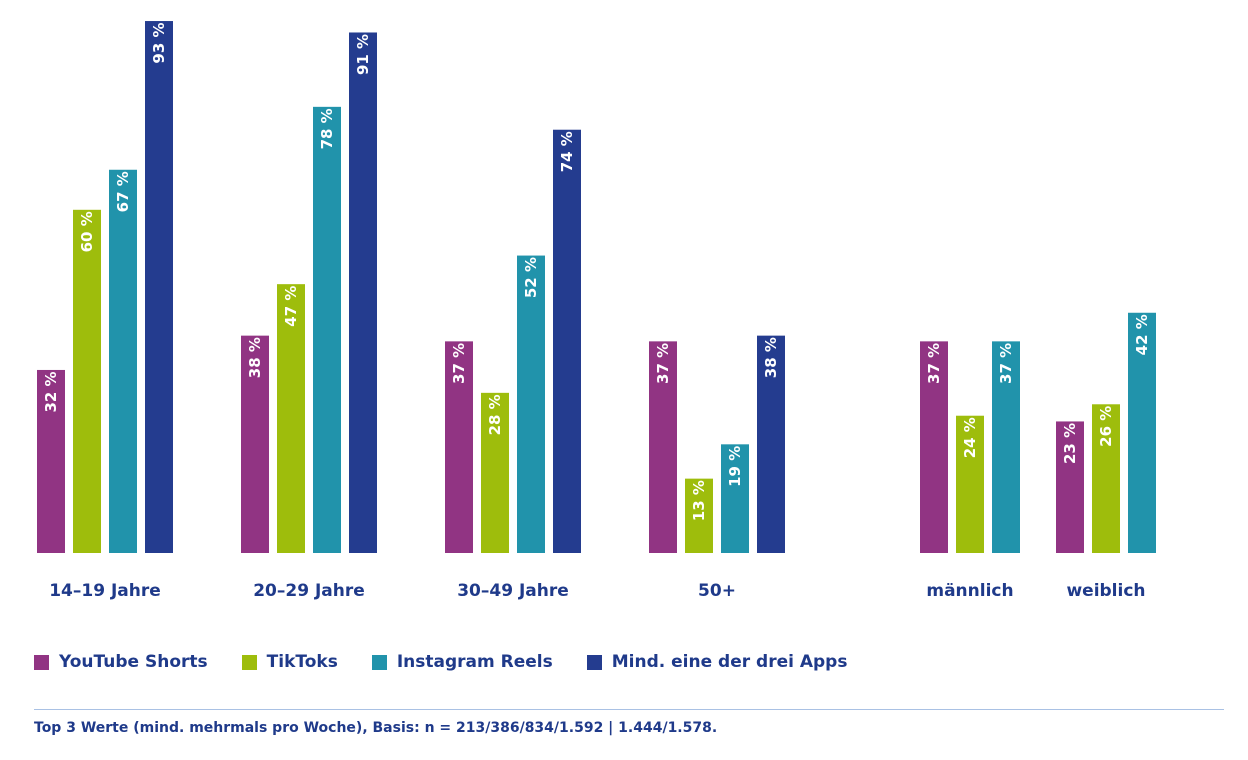  Describe the element at coordinates (133, 662) in the screenshot. I see `legend-label: YouTube Shorts` at that location.